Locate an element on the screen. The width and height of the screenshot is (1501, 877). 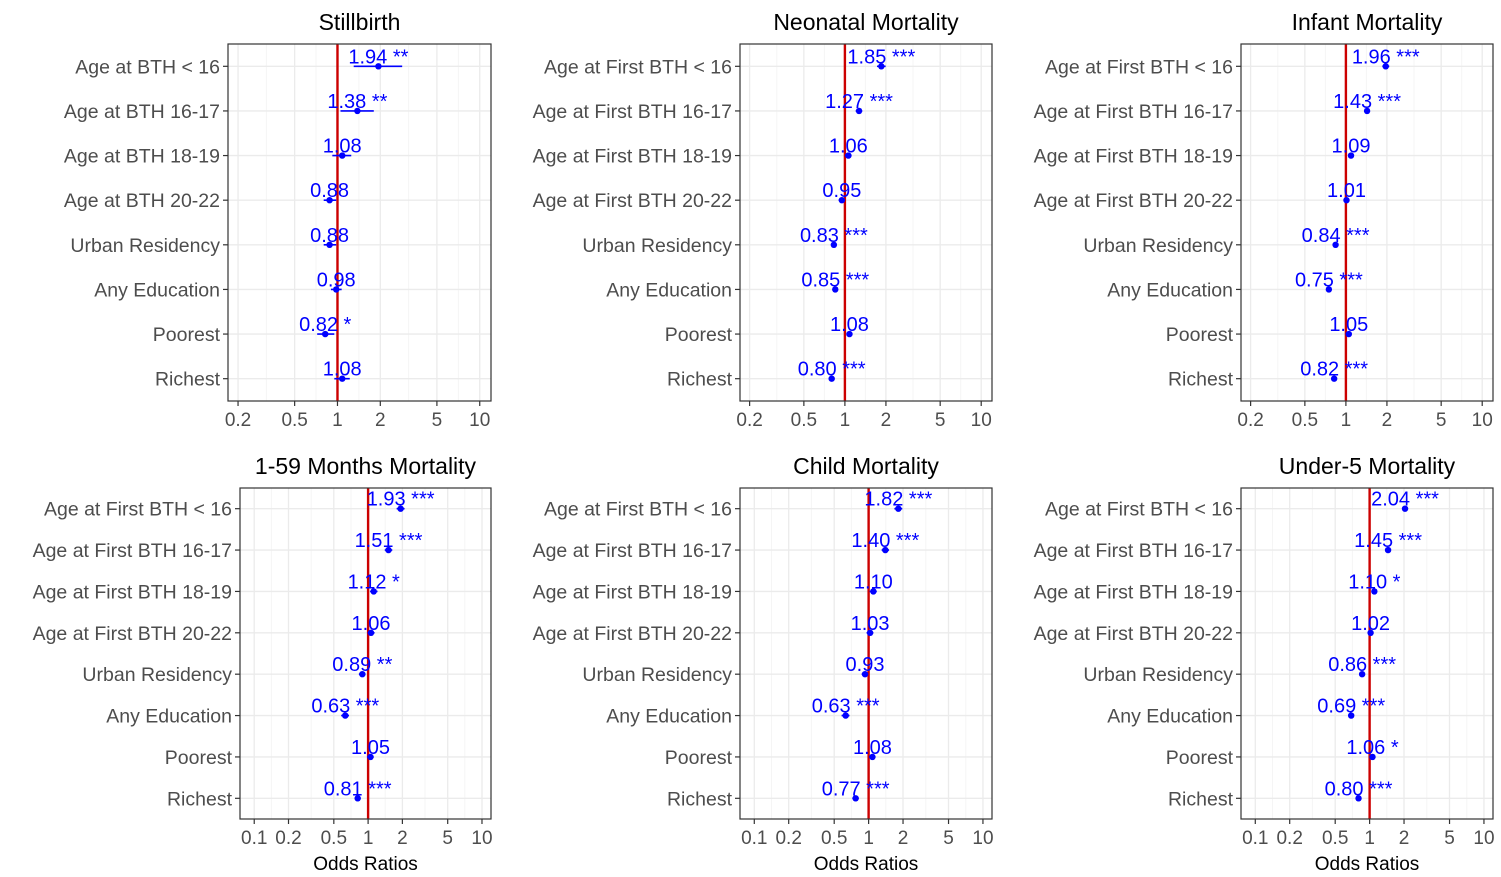
value-label: 0.95 is located at coordinates (841, 191).